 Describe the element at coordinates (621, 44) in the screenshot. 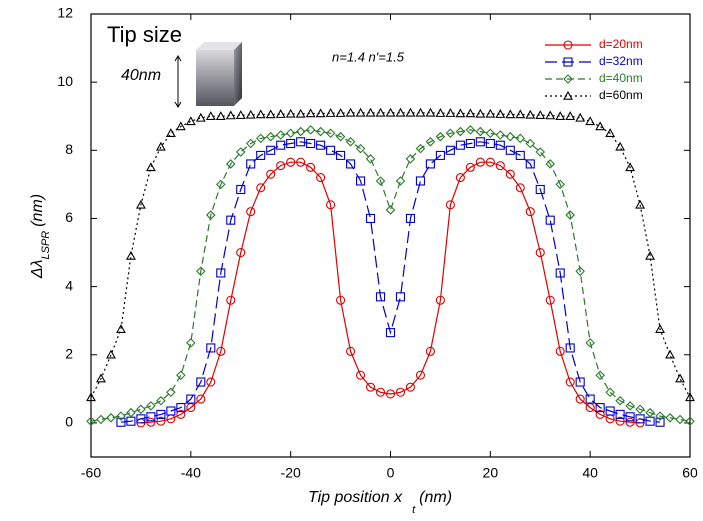

I see `legend-label: d=20nm` at that location.